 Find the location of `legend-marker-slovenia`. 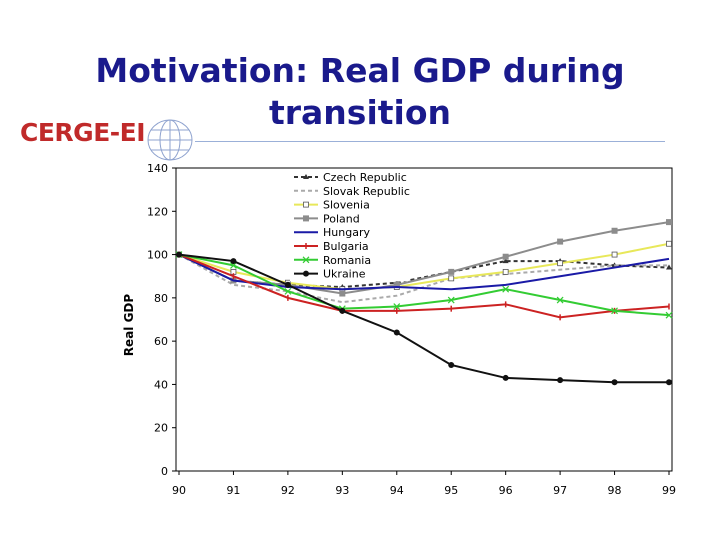

legend-marker-slovenia is located at coordinates (306, 204).